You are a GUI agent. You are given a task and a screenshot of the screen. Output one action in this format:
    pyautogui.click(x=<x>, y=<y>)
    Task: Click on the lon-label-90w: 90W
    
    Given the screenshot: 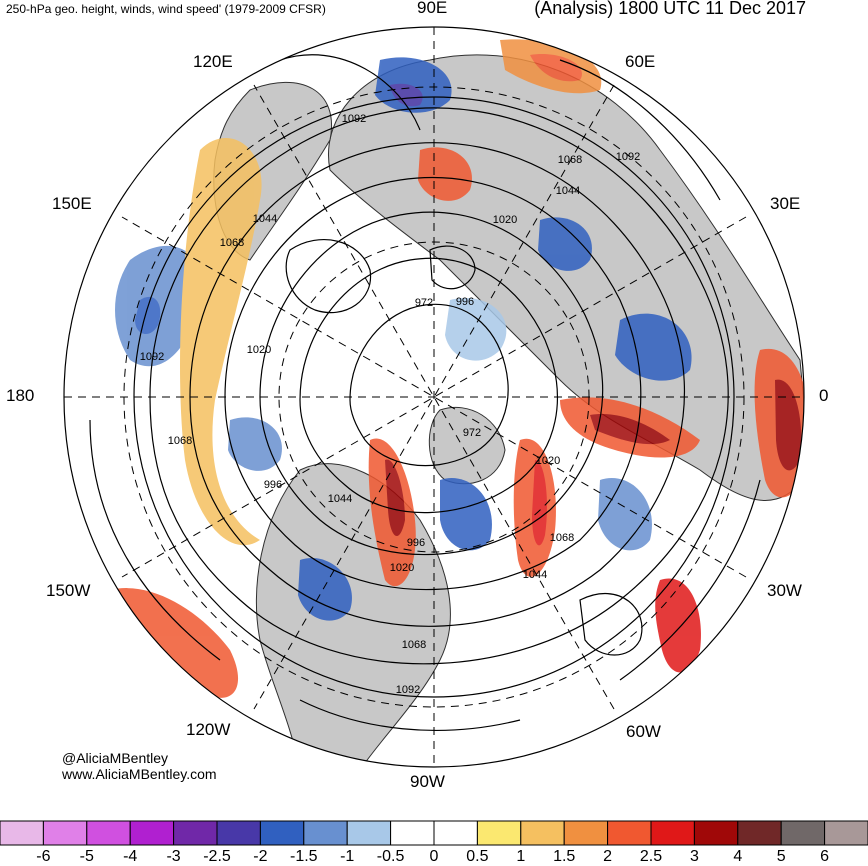 What is the action you would take?
    pyautogui.click(x=427, y=782)
    